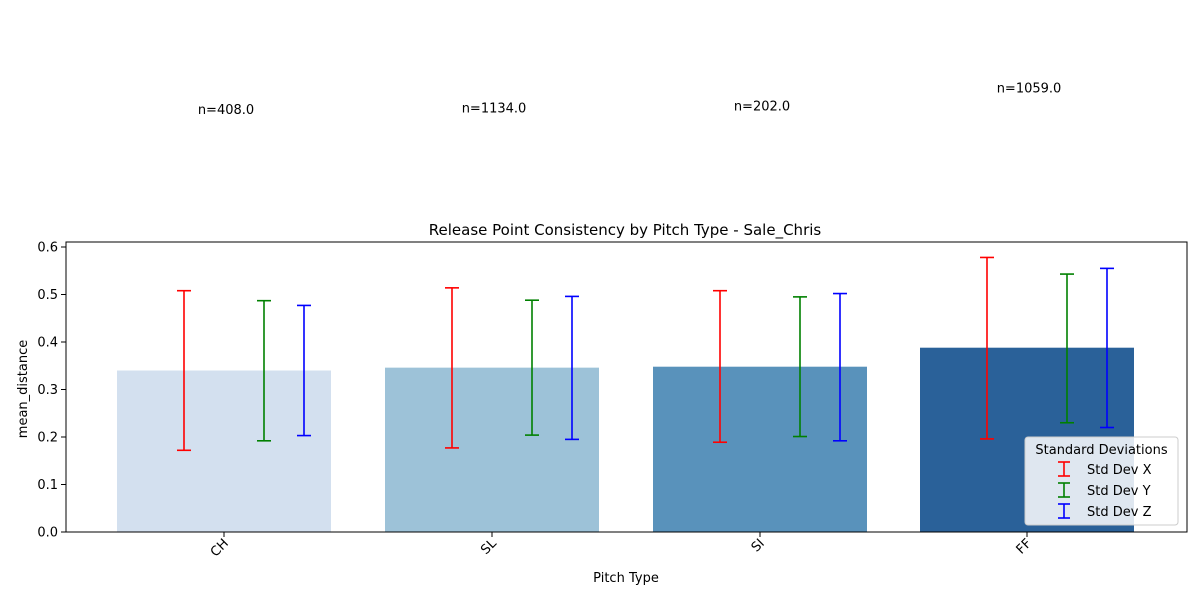  Describe the element at coordinates (987, 348) in the screenshot. I see `error-bar-std-dev-x-ff` at that location.